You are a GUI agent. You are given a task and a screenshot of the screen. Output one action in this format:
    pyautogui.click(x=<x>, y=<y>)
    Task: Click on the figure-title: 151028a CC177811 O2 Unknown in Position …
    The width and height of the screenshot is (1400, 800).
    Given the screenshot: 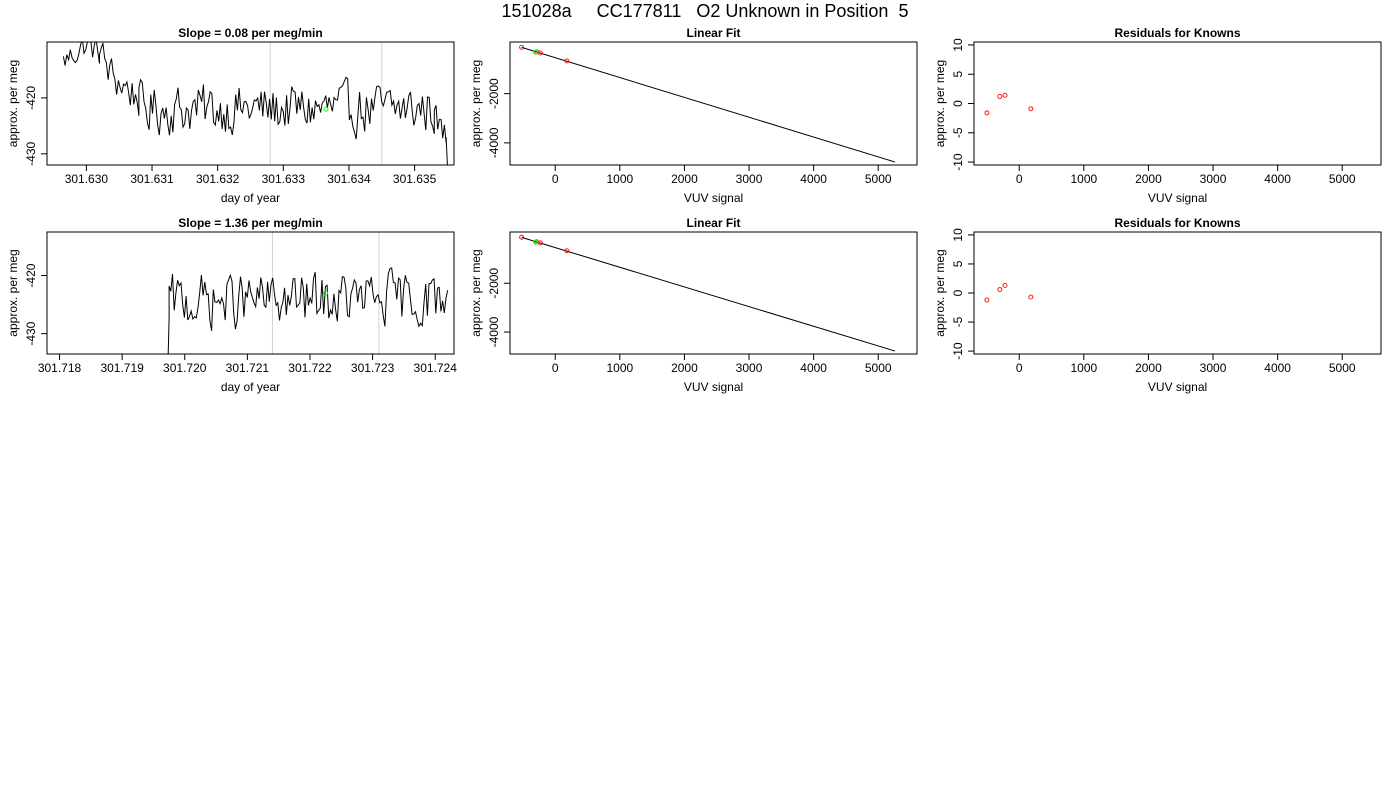 What is the action you would take?
    pyautogui.click(x=705, y=11)
    